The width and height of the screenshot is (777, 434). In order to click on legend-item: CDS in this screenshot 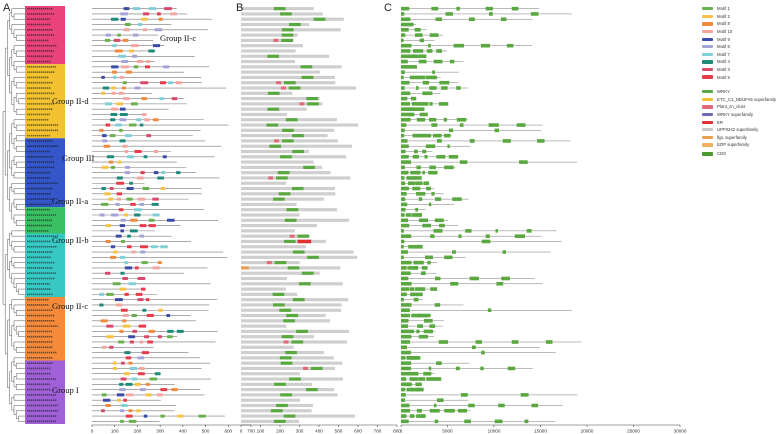, I will do `click(714, 154)`.